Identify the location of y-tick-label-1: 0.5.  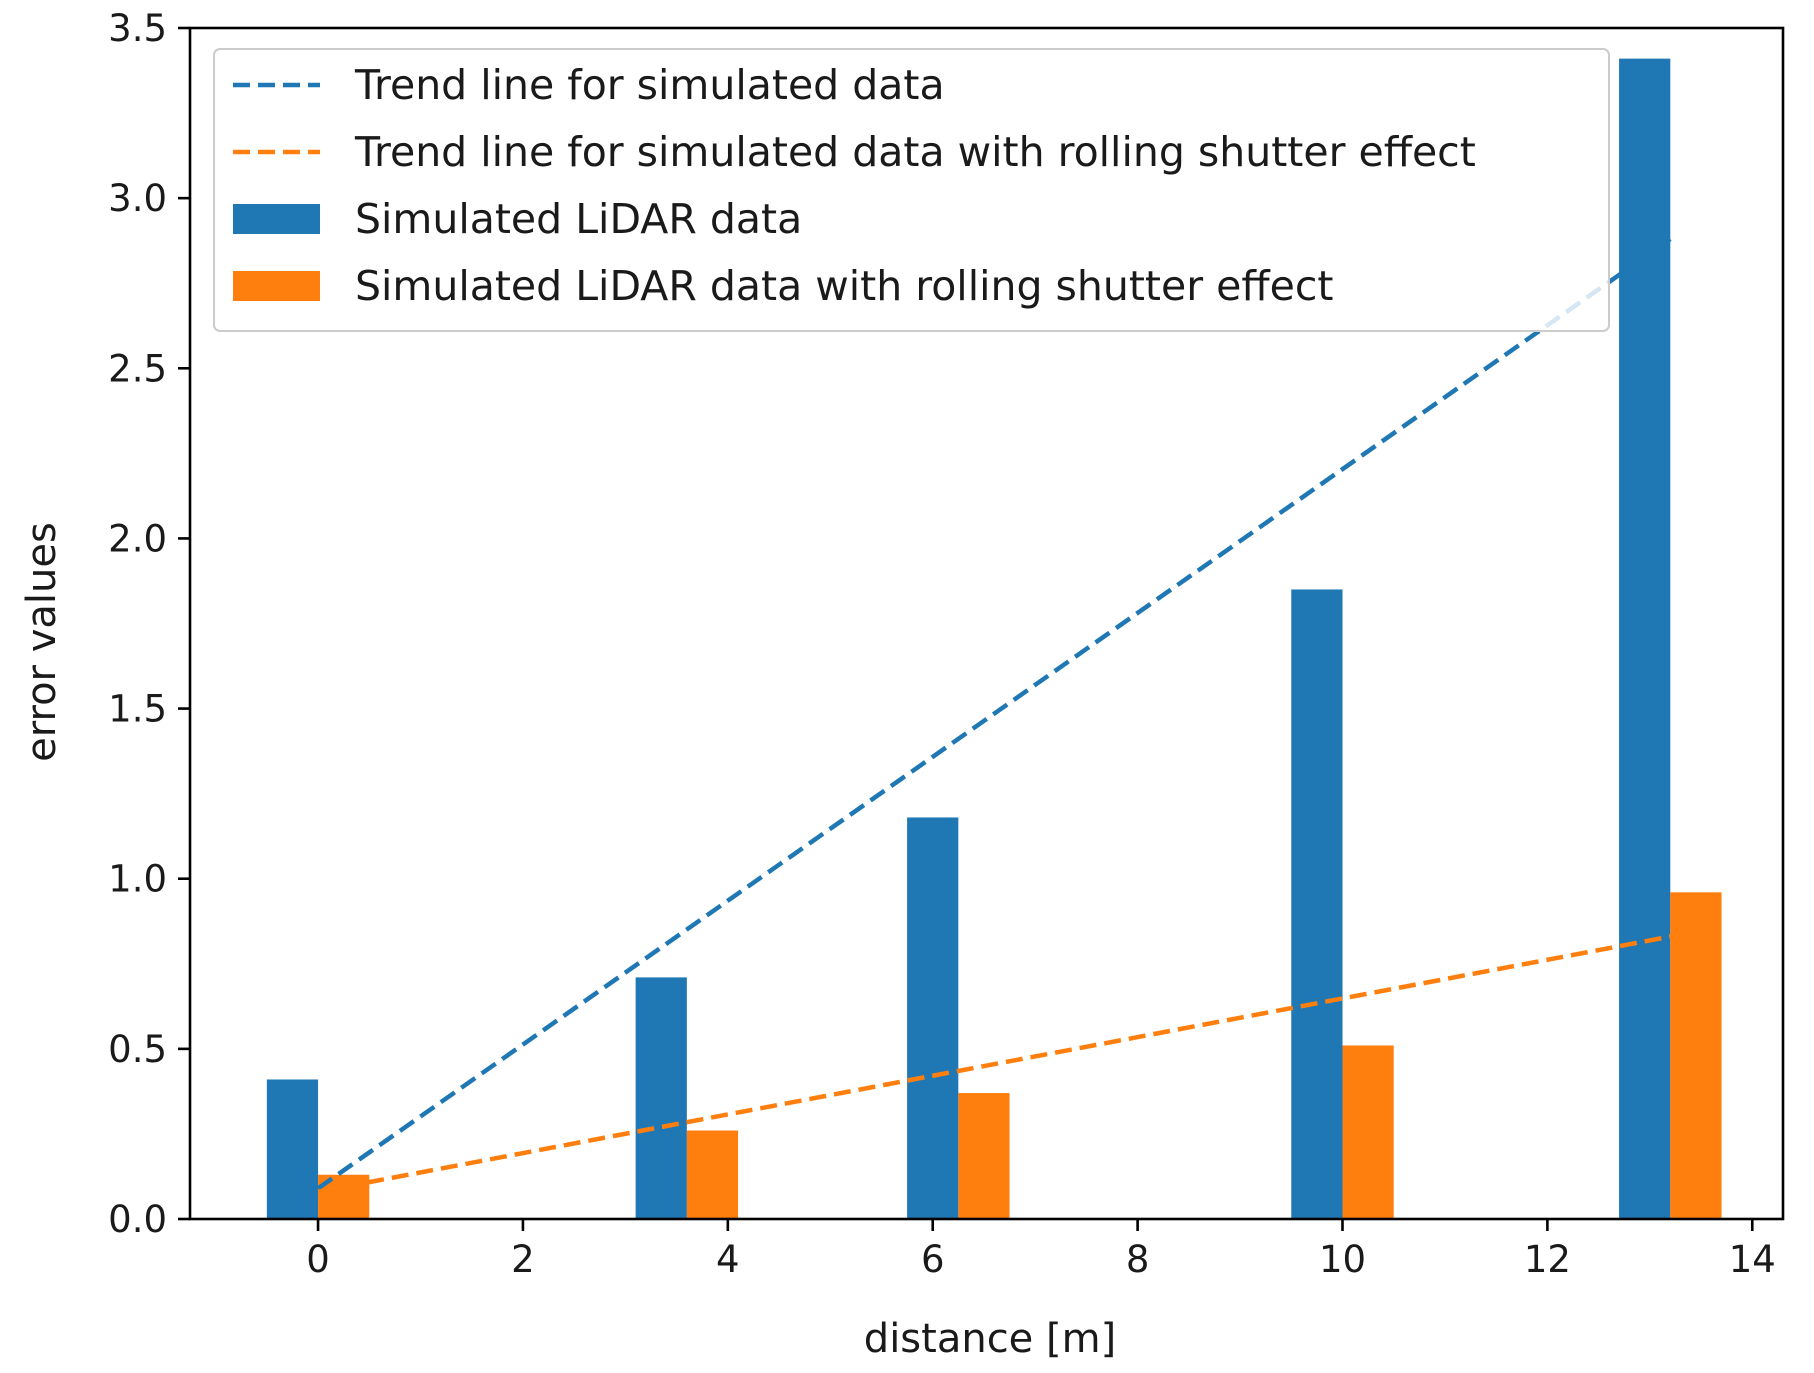
(137, 1049).